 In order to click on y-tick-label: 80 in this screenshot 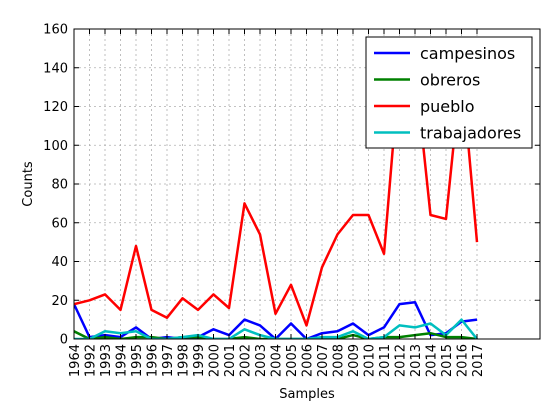, I will do `click(59, 185)`.